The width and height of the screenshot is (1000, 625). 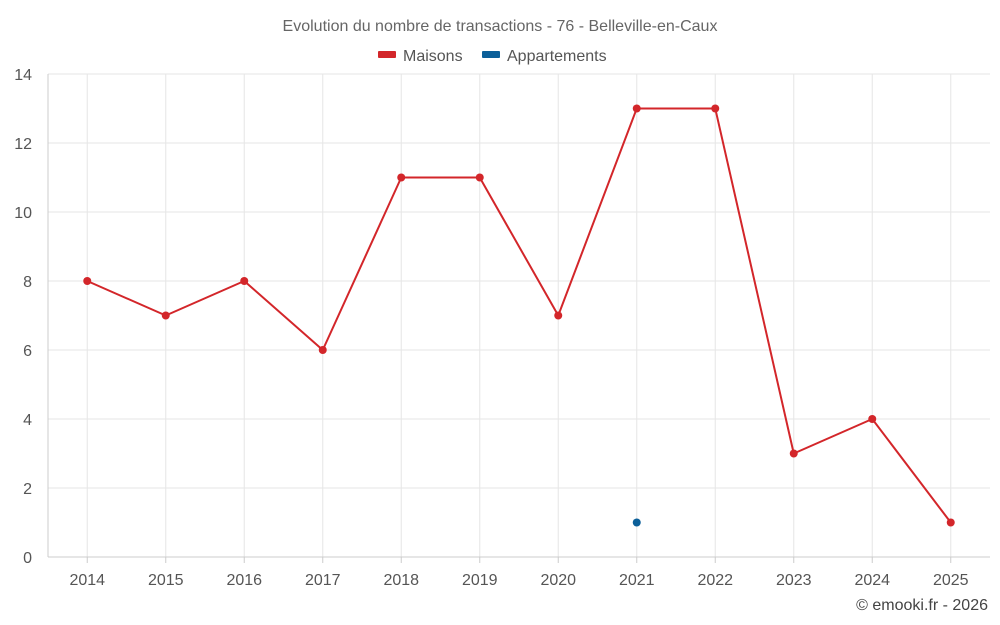 I want to click on data-point-appartements-2021, so click(x=636, y=522).